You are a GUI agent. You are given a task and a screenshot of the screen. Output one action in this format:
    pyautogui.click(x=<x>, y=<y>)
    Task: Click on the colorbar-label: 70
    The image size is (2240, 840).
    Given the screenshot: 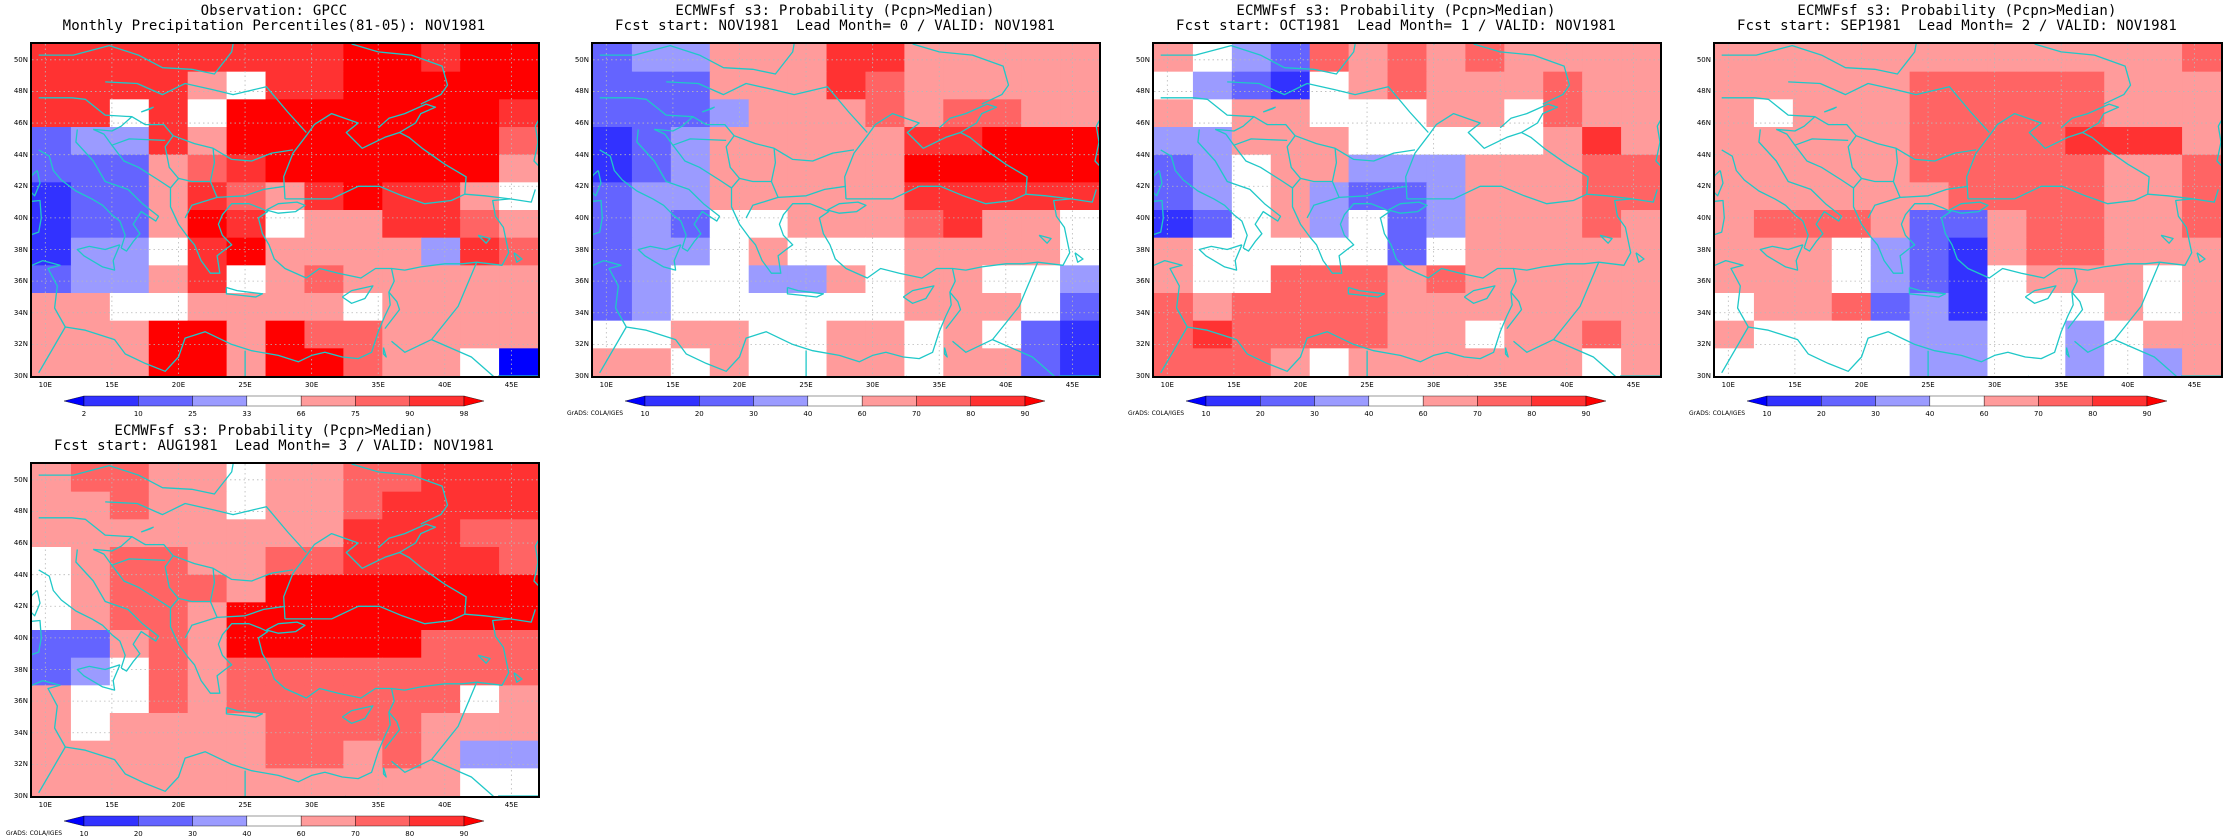 What is the action you would take?
    pyautogui.click(x=2038, y=414)
    